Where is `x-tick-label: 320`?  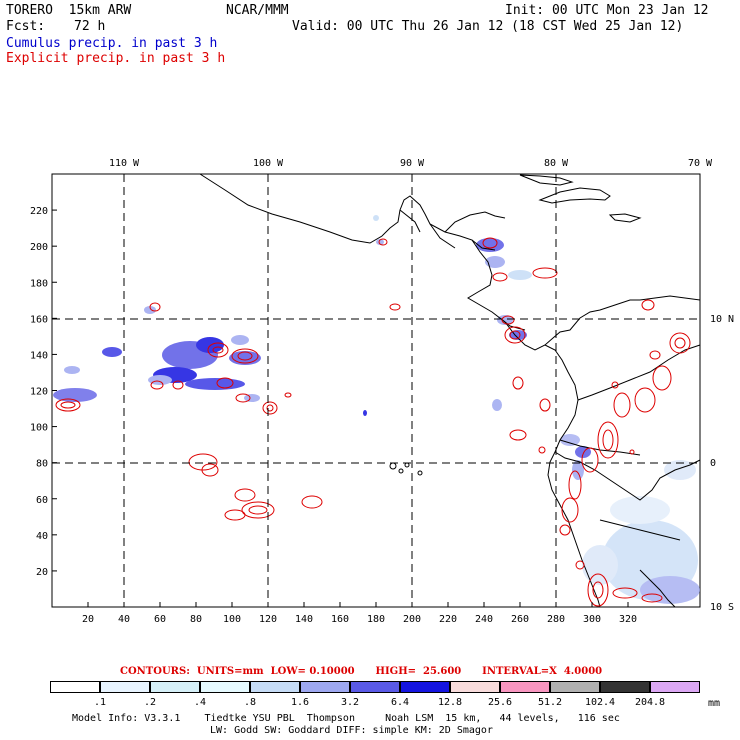
x-tick-label: 320 is located at coordinates (628, 619).